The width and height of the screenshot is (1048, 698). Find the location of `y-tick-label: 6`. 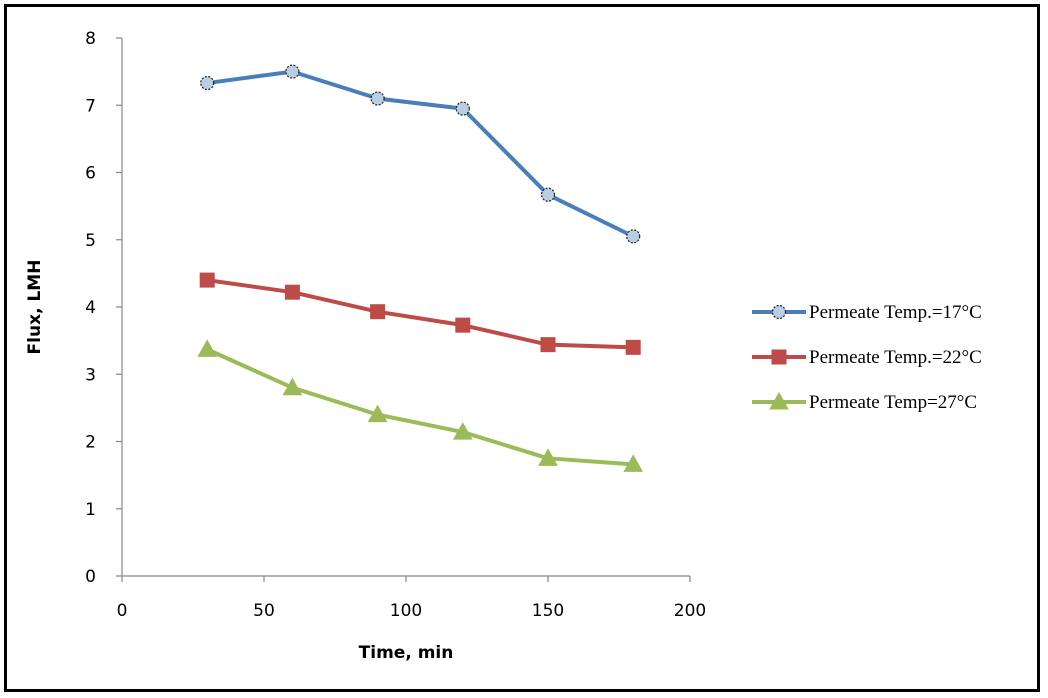

y-tick-label: 6 is located at coordinates (90, 174).